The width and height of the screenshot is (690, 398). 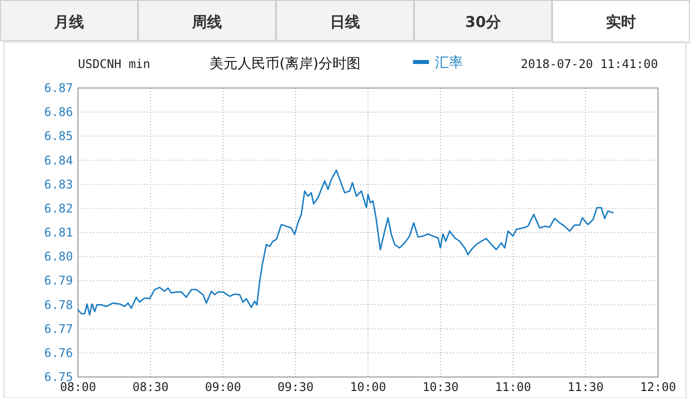 What do you see at coordinates (206, 22) in the screenshot?
I see `text: 周线` at bounding box center [206, 22].